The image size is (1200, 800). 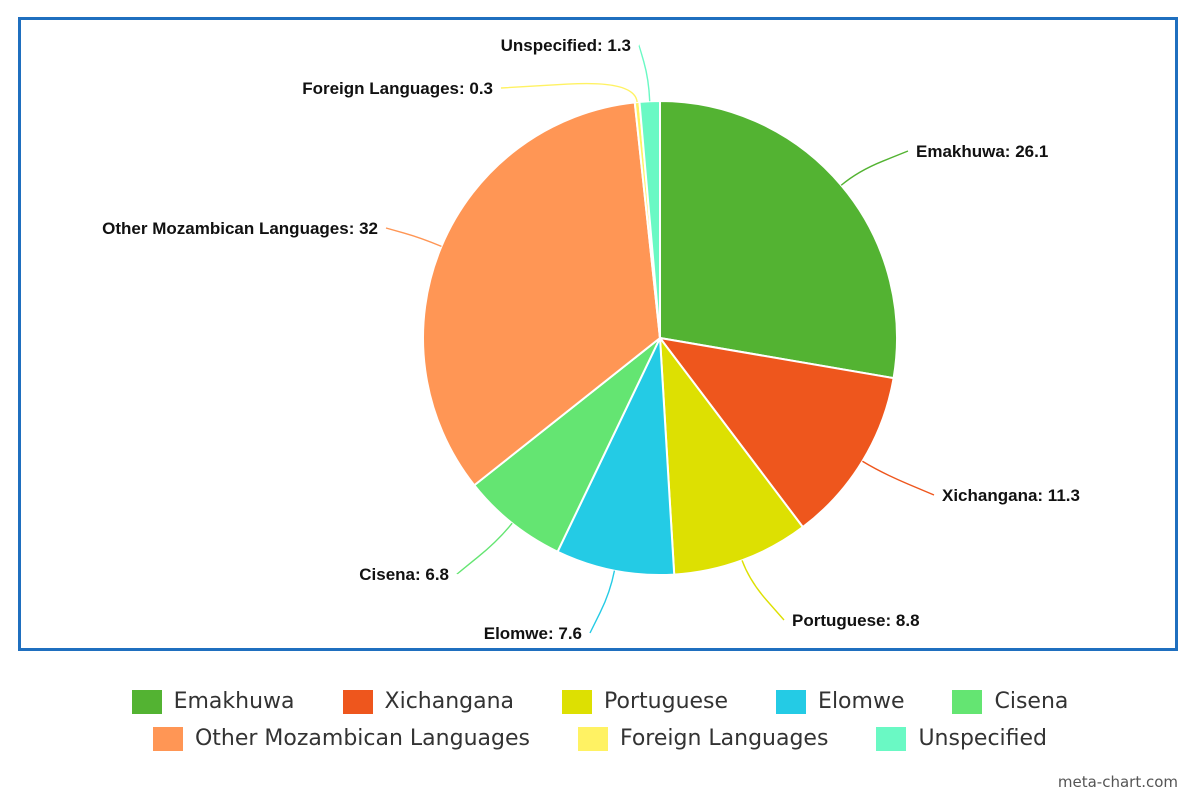 I want to click on slice-label-other-mozambican-languages: Other Mozambican Languages: 32, so click(x=240, y=228).